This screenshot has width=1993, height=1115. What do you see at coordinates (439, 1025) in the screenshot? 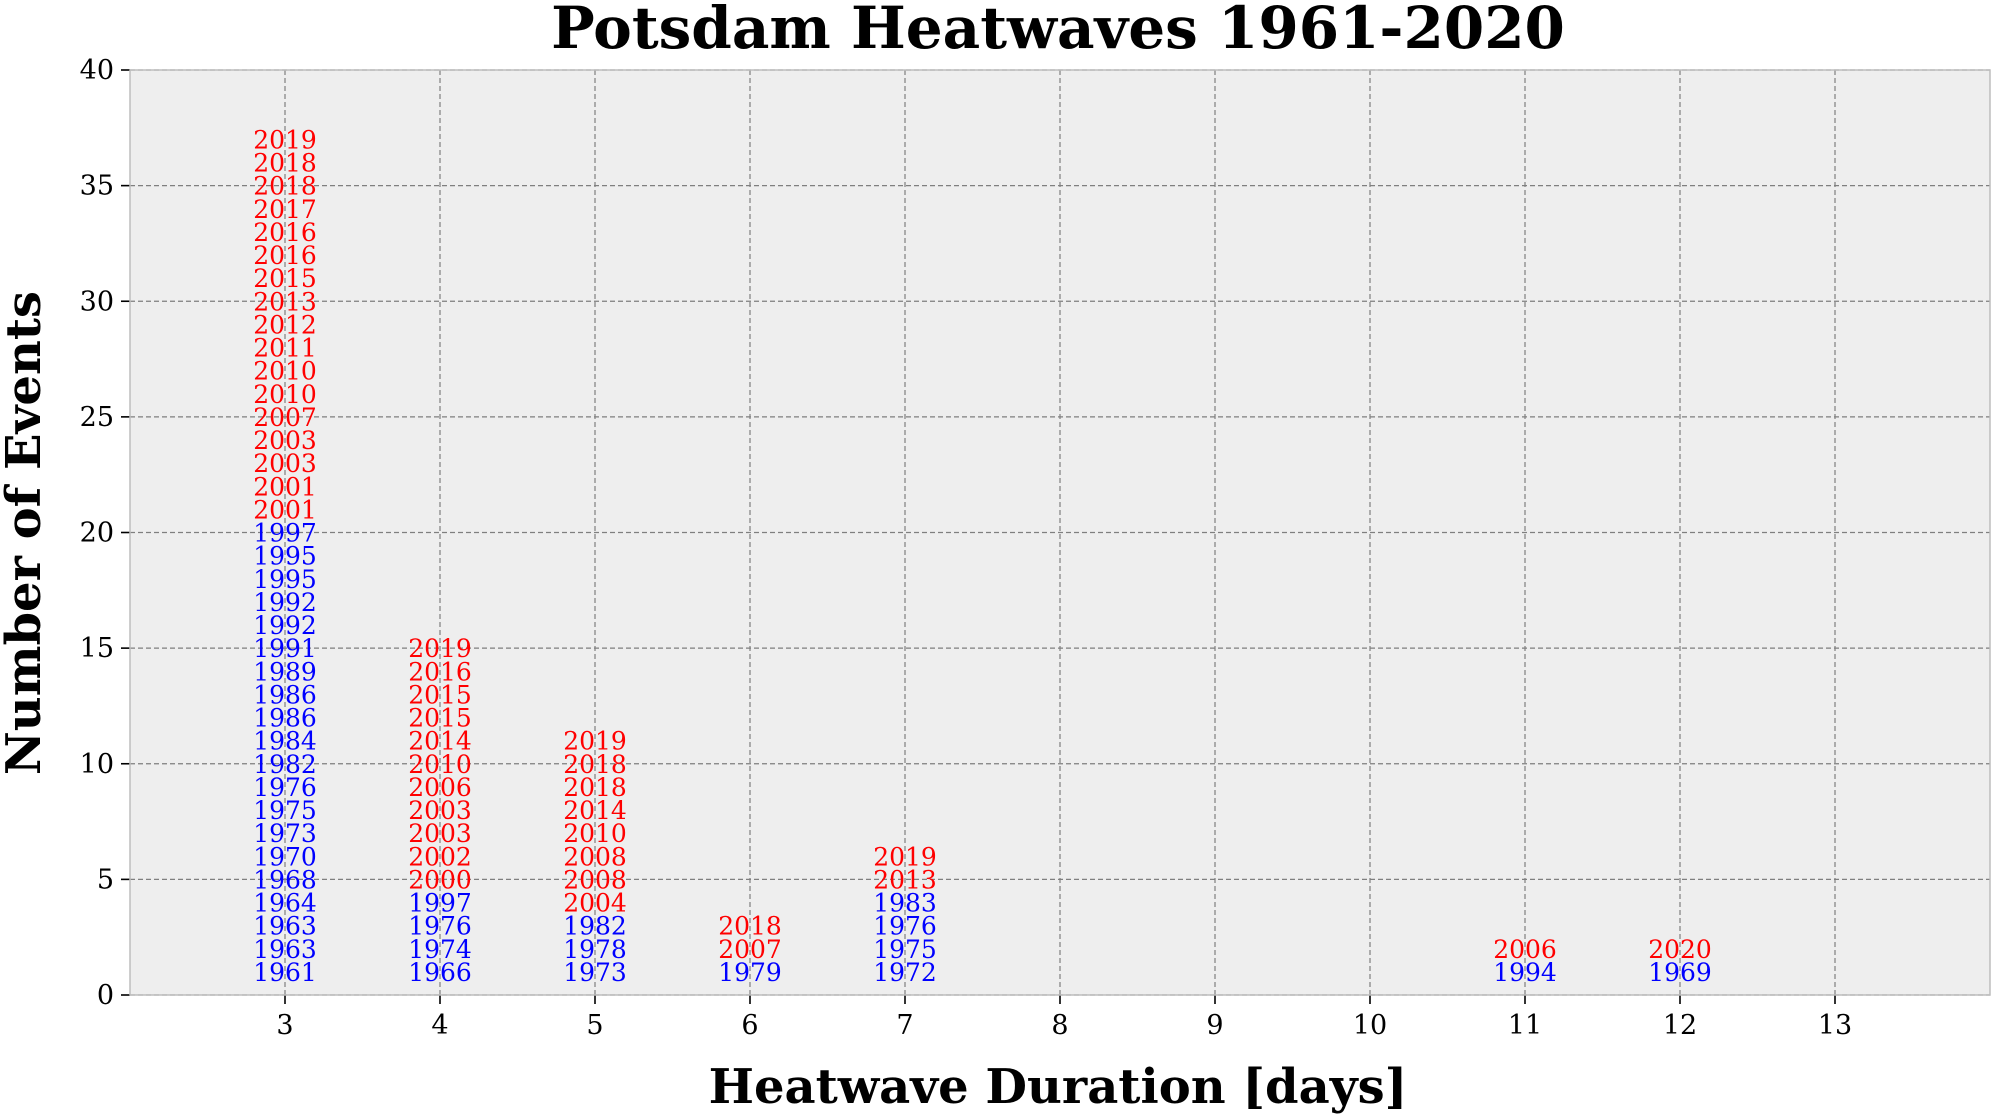
I see `x-tick-label: 4` at bounding box center [439, 1025].